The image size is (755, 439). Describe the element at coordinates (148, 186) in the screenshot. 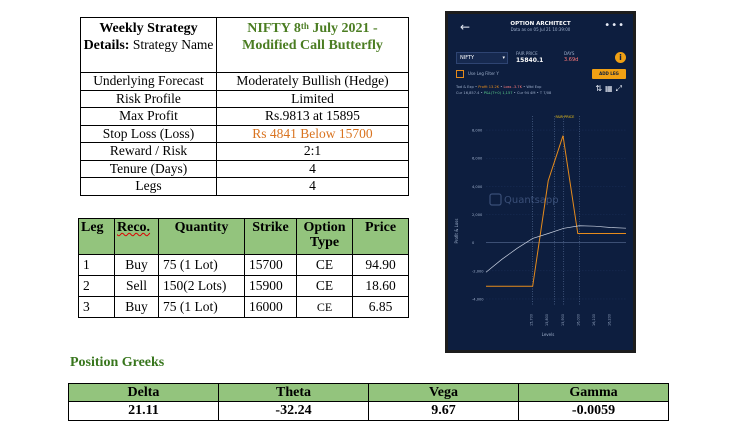

I see `row-label: Legs` at that location.